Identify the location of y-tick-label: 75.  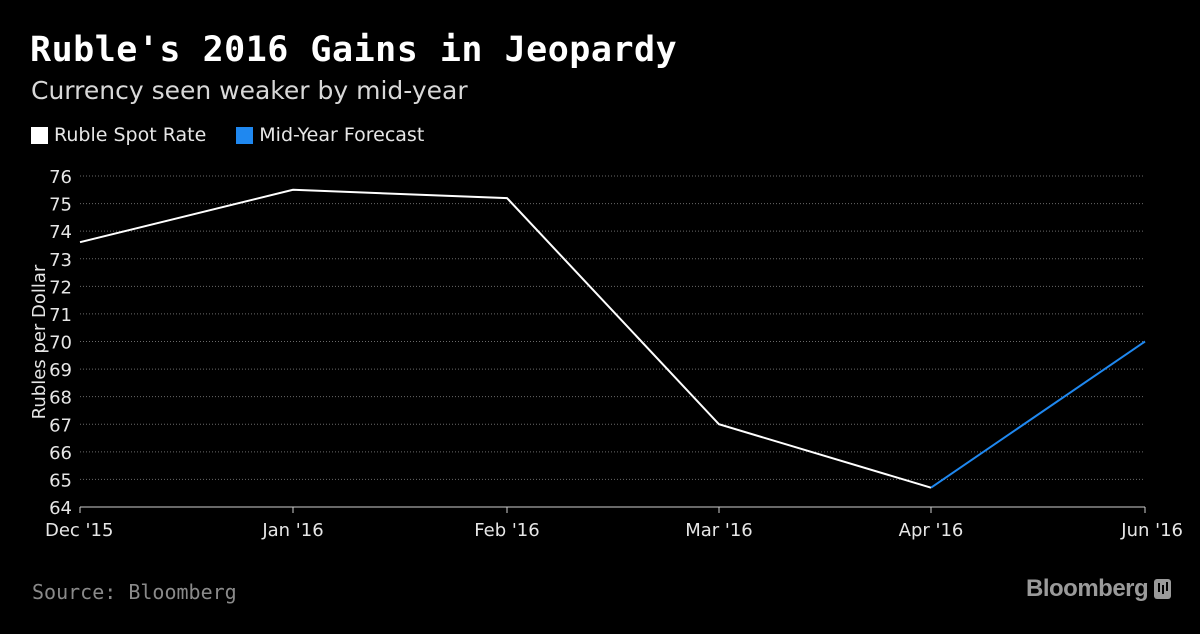
(60, 205).